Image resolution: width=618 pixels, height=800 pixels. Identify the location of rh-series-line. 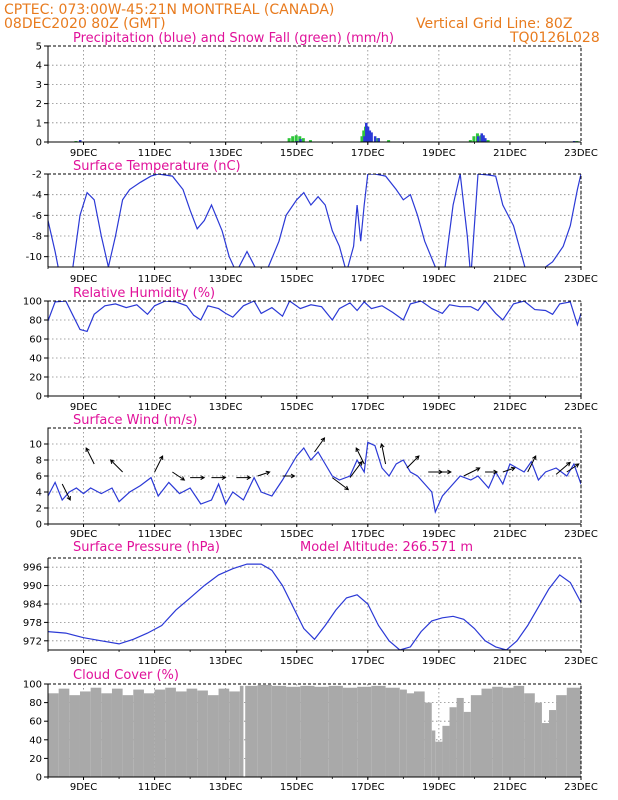
(314, 317).